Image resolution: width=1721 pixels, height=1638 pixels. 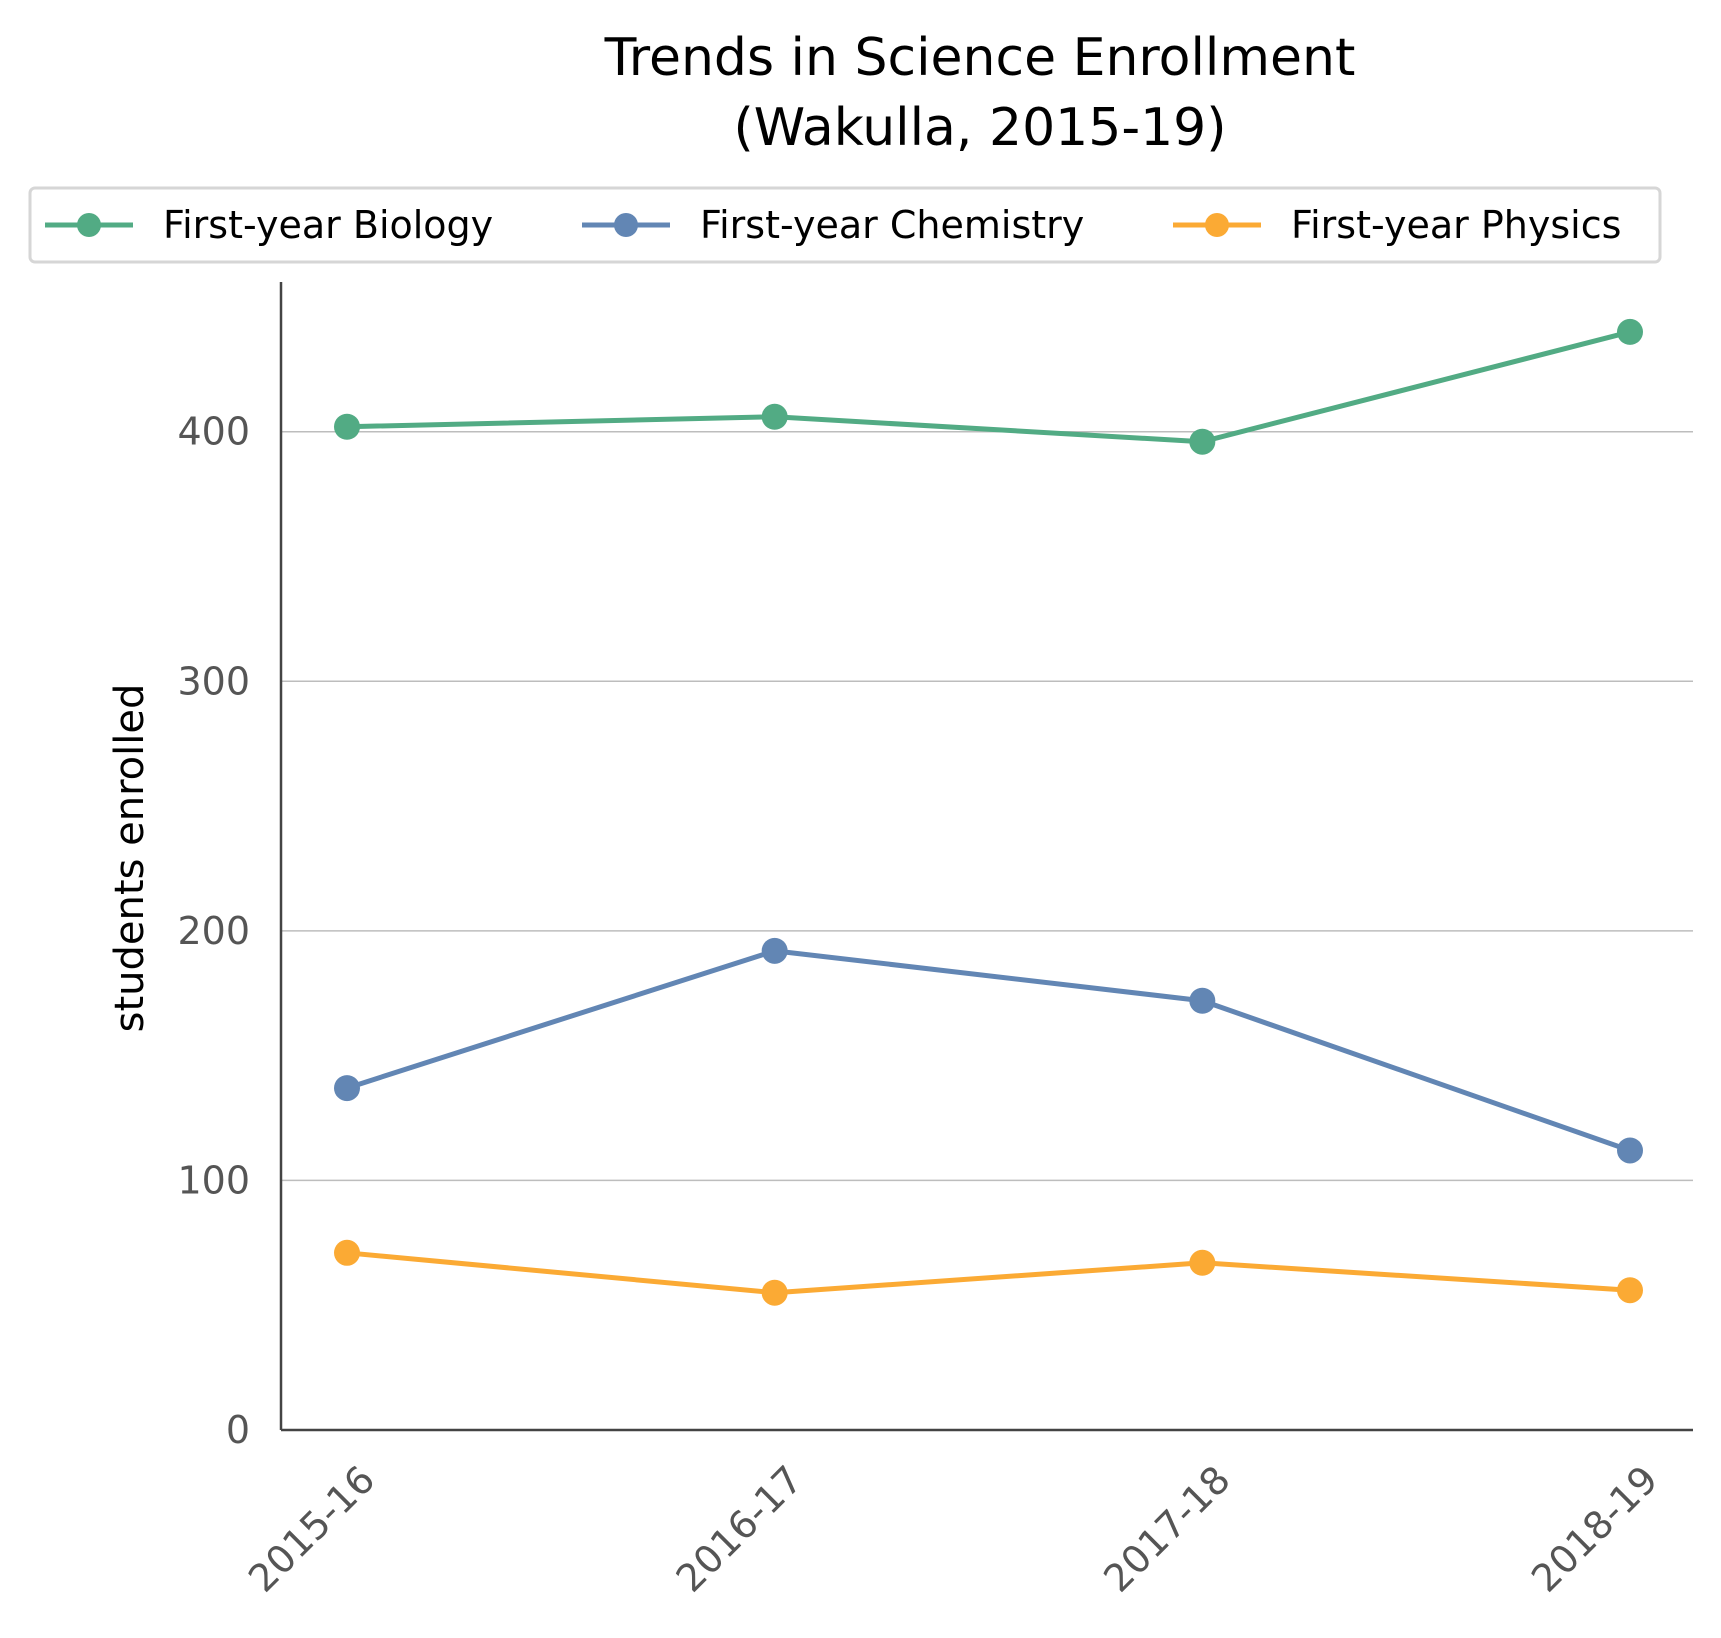 What do you see at coordinates (213, 432) in the screenshot?
I see `y-tick-label: 400` at bounding box center [213, 432].